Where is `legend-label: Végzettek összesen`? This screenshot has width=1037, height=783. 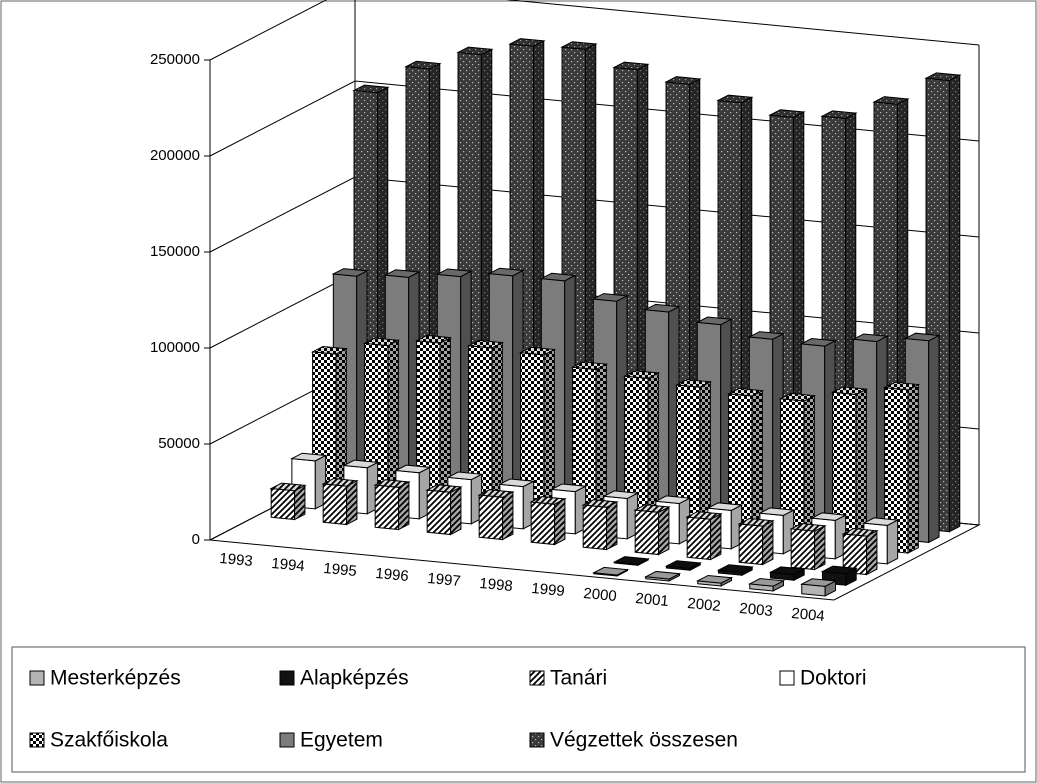
legend-label: Végzettek összesen is located at coordinates (644, 740).